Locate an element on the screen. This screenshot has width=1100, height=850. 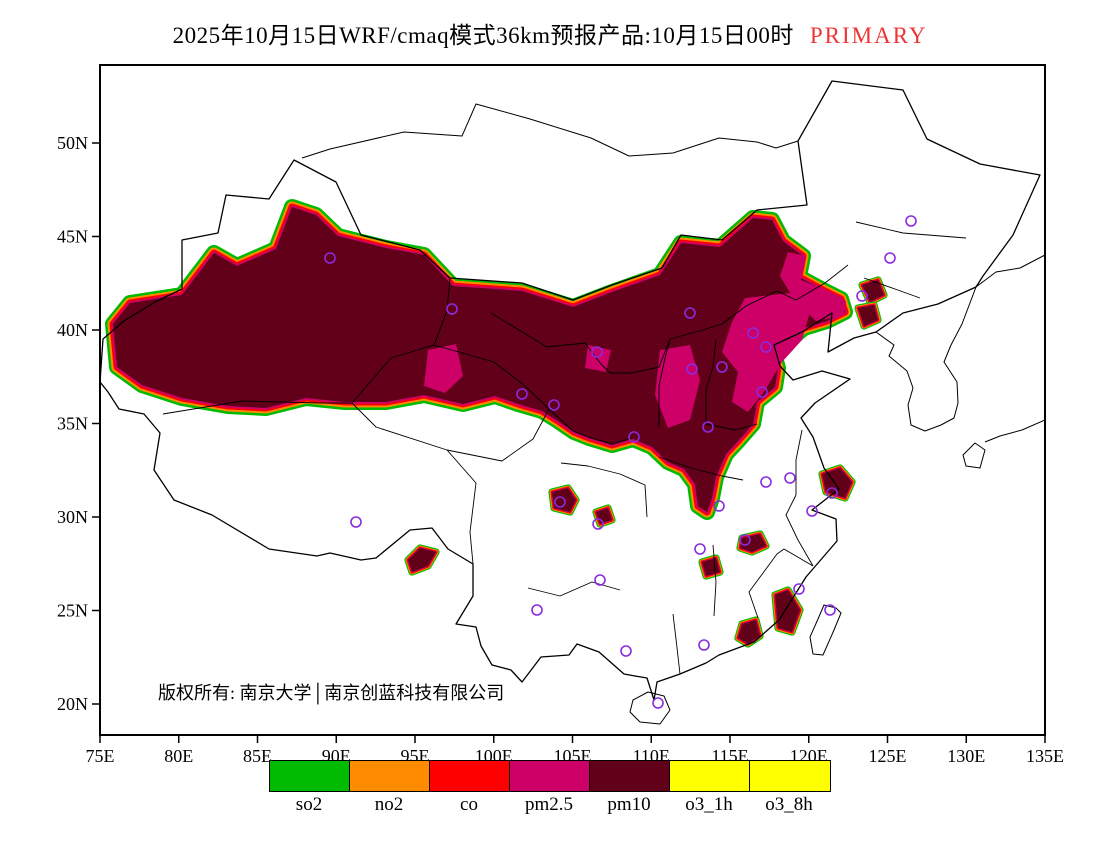
pm25-region-liaoning is located at coordinates (813, 286).